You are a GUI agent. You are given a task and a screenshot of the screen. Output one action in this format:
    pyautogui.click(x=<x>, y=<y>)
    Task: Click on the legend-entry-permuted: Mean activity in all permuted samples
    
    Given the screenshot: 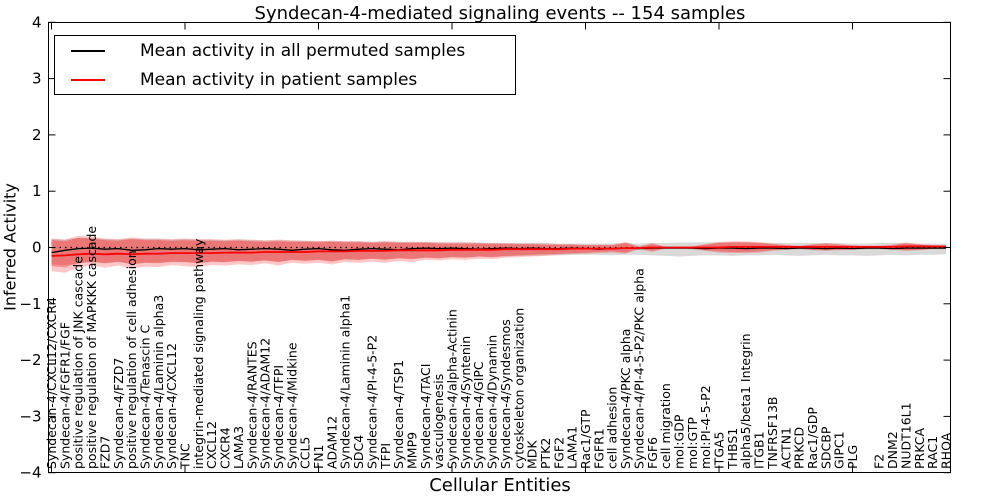 What is the action you would take?
    pyautogui.click(x=285, y=51)
    